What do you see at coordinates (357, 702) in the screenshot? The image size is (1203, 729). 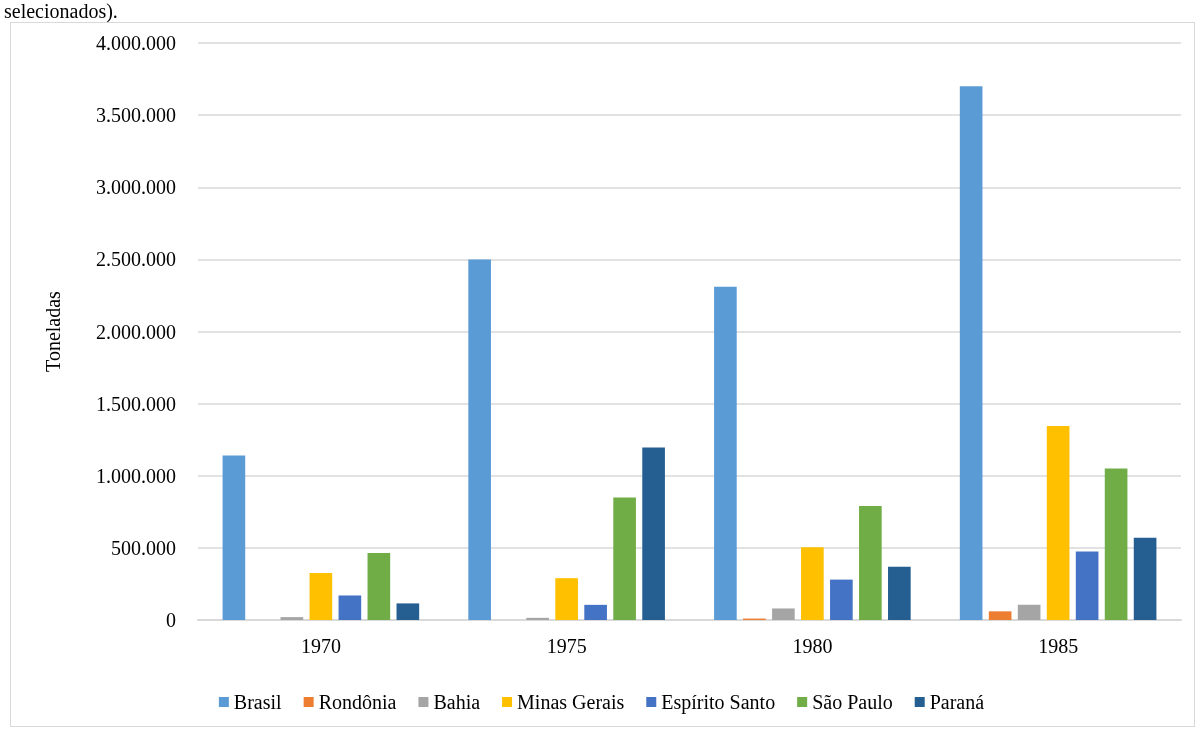 I see `legend-label: Rondônia` at bounding box center [357, 702].